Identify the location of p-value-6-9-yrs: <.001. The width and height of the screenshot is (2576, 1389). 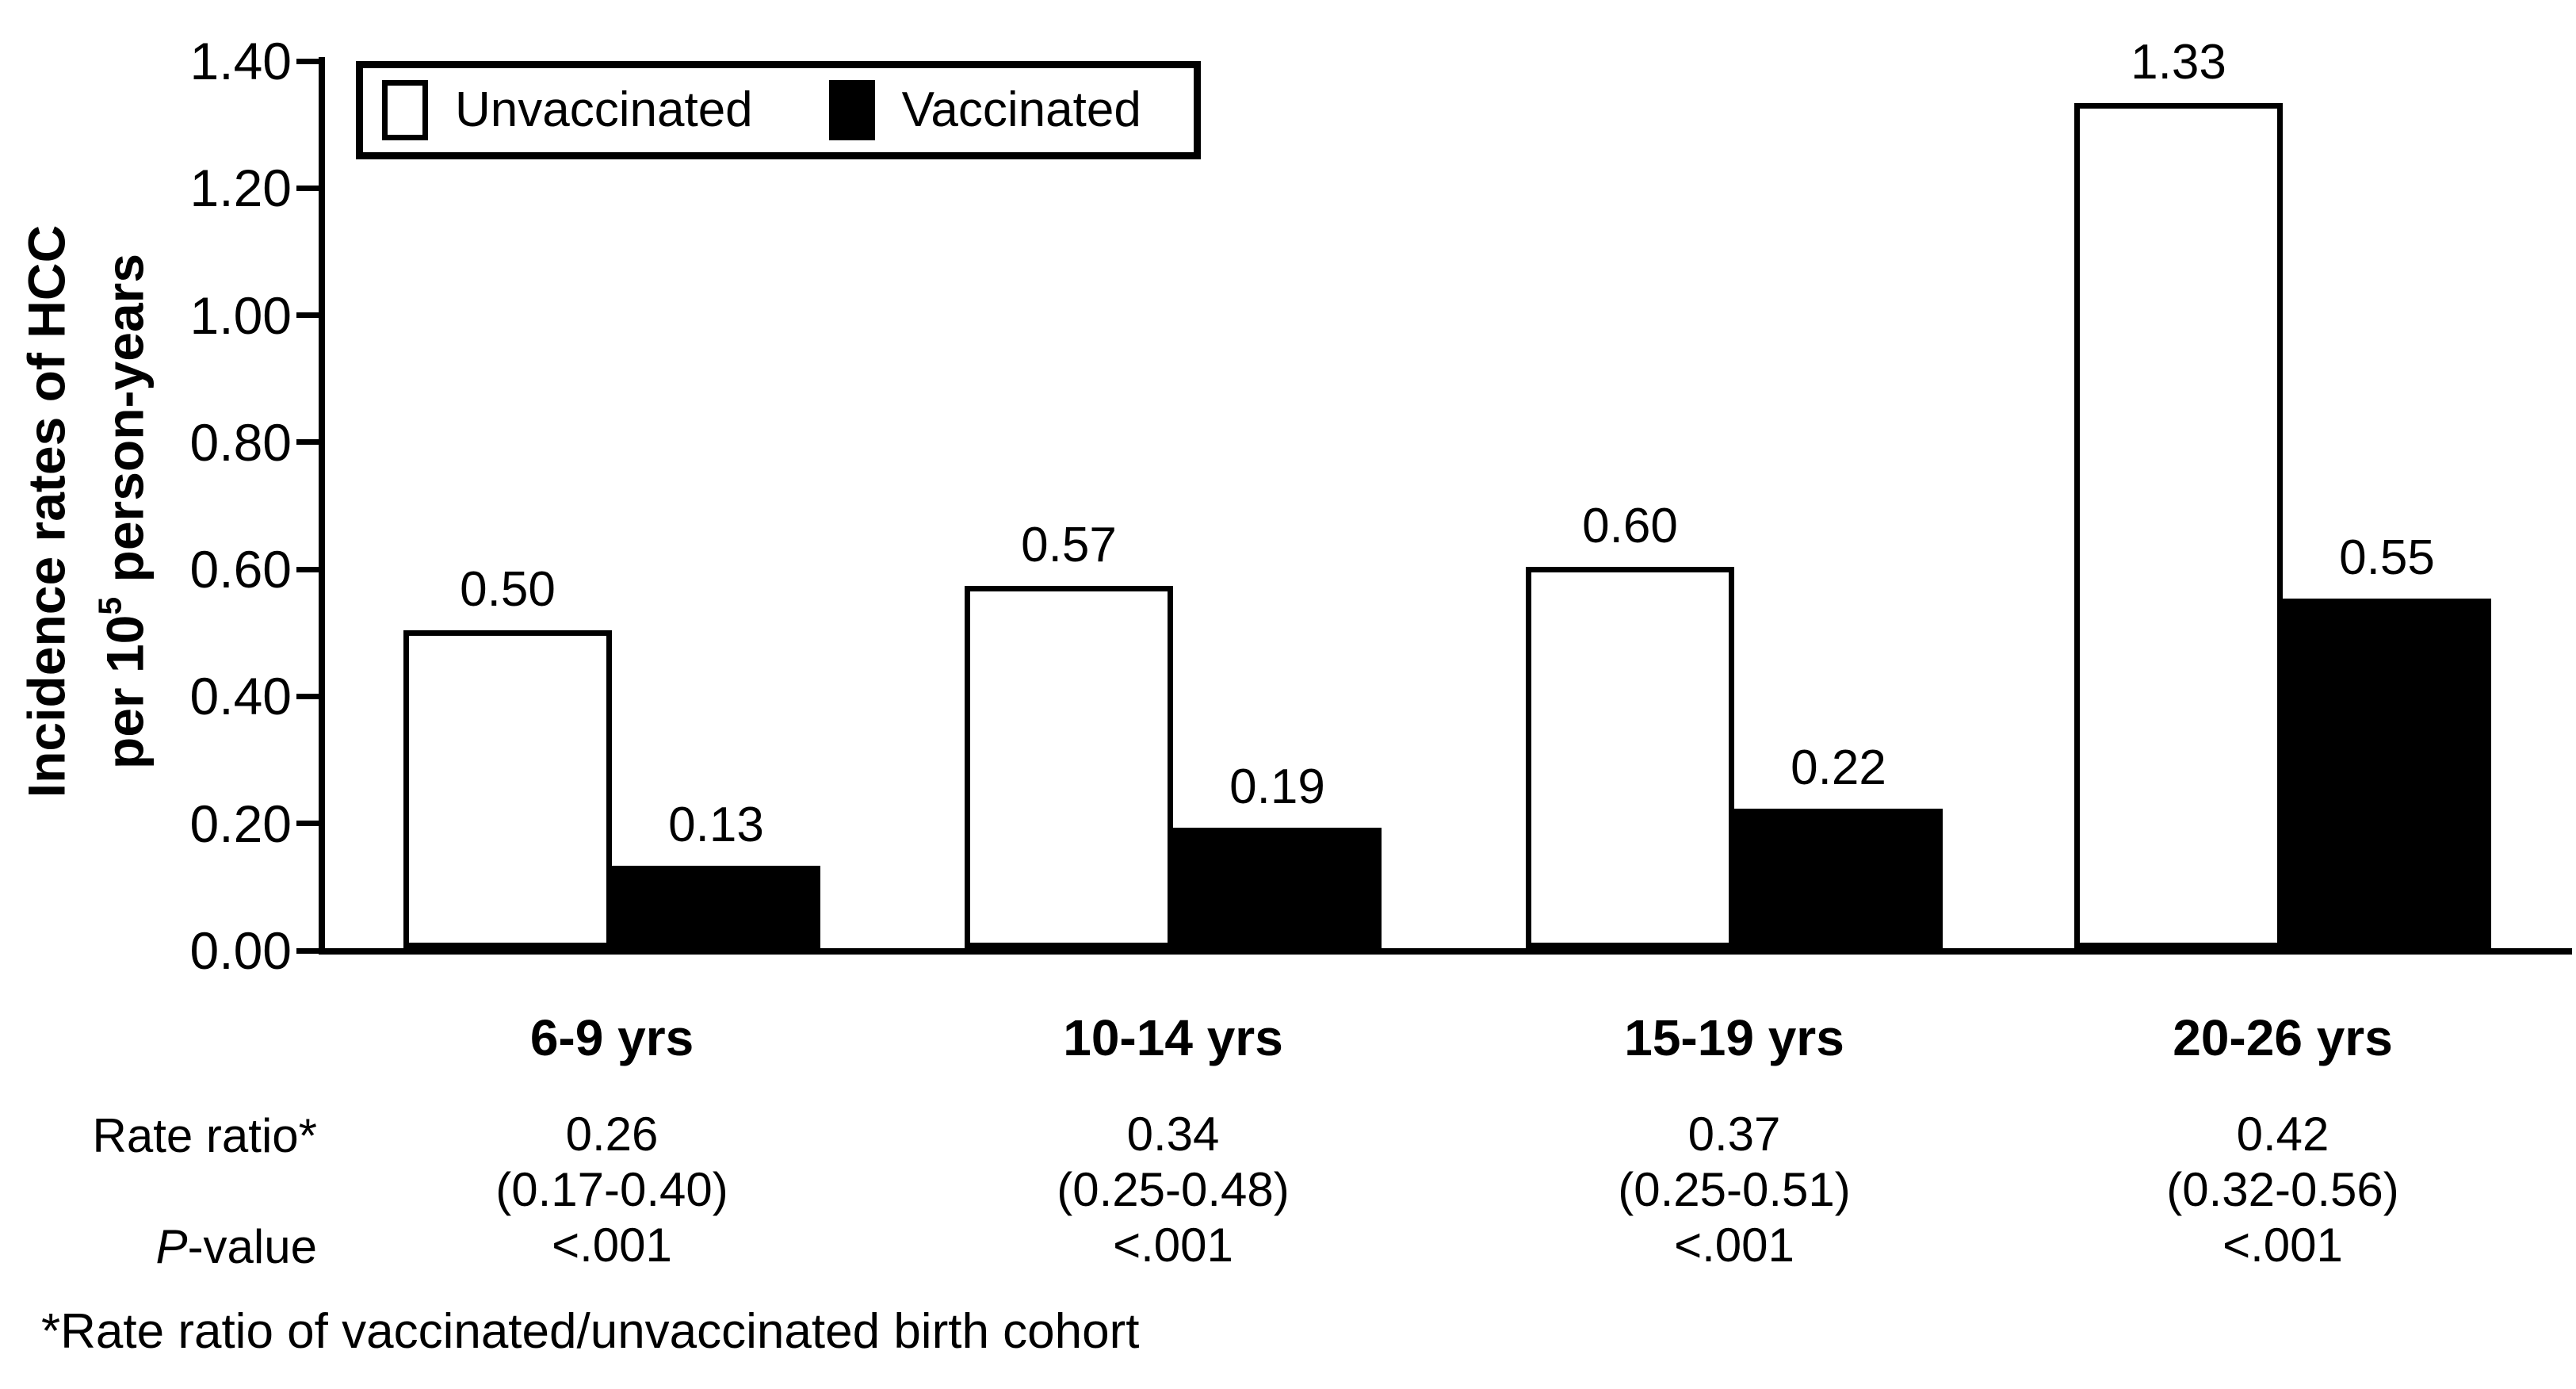
(612, 1245).